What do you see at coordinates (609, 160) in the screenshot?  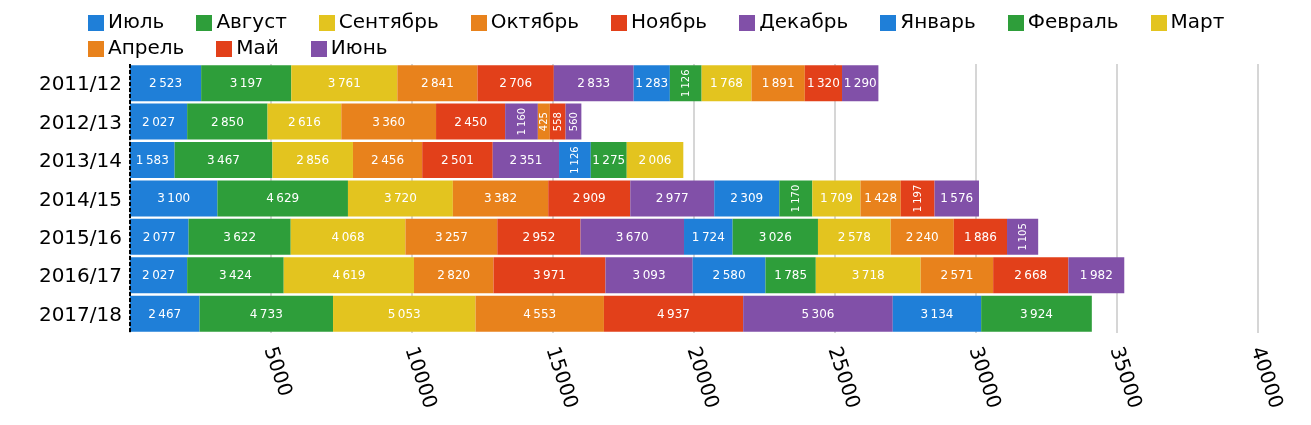 I see `data-label: 1 275` at bounding box center [609, 160].